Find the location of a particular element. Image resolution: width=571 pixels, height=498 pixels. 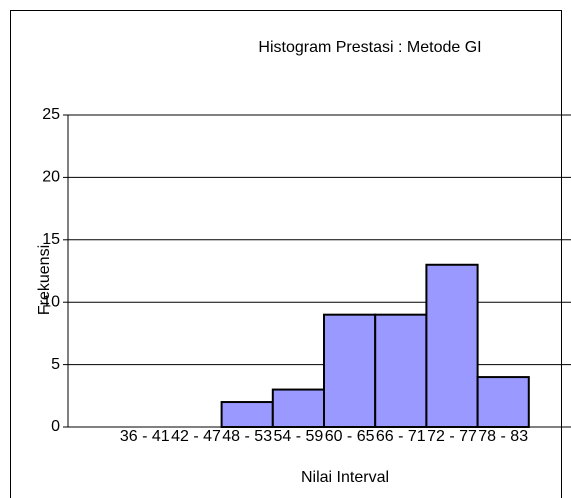

x-tick-label: 66 - 71 is located at coordinates (401, 436).